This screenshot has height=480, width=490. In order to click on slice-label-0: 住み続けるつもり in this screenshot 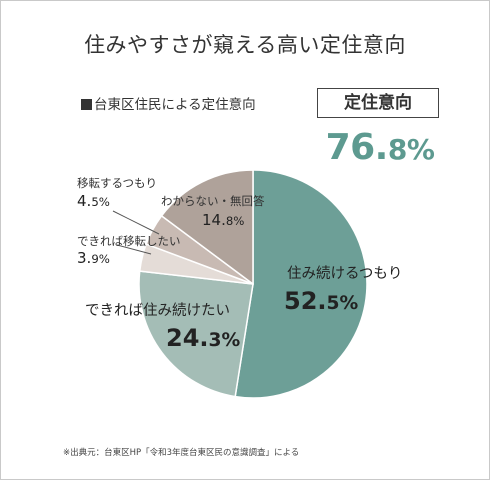, I will do `click(345, 274)`.